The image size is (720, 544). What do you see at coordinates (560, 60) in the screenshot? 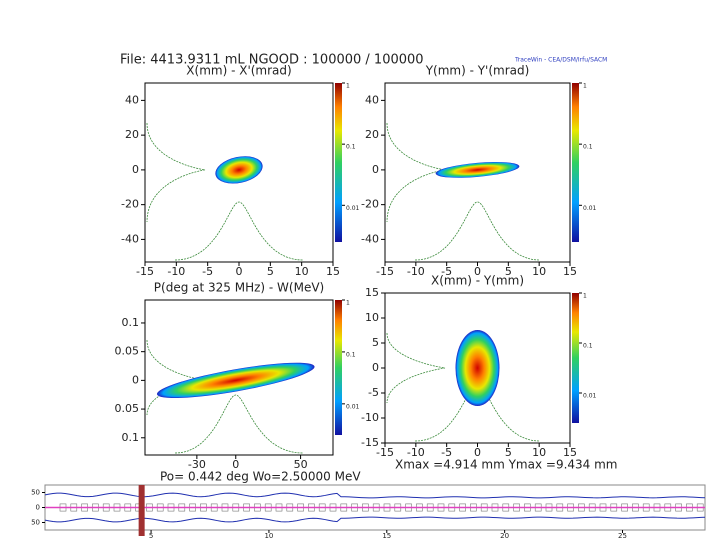
I see `software: TraceWin - CEA/DSM/Irfu/SACM` at bounding box center [560, 60].